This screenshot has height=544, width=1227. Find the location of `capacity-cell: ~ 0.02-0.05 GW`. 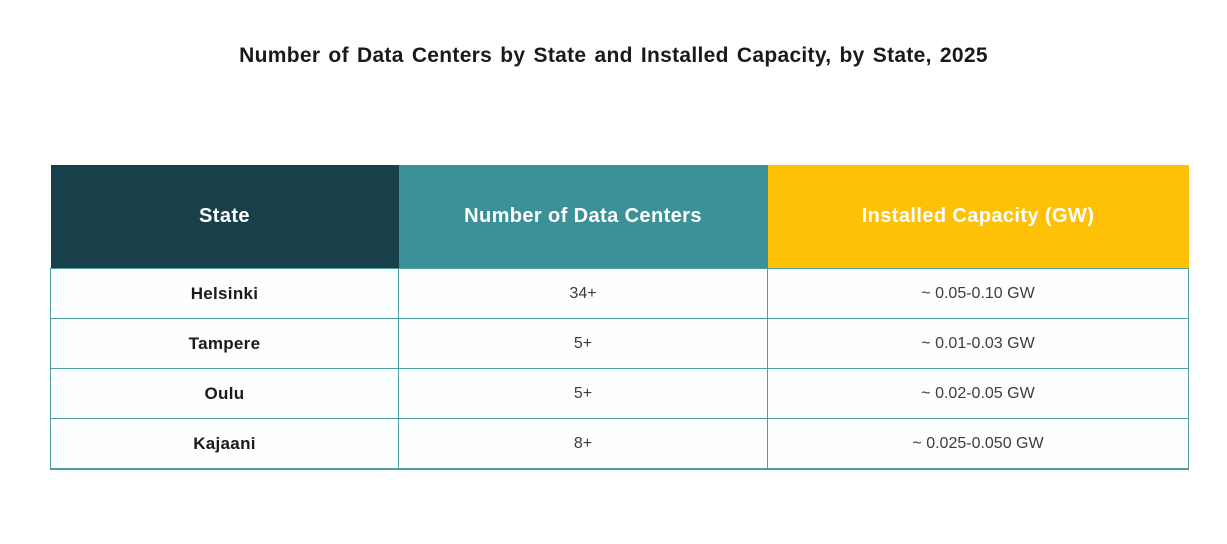

capacity-cell: ~ 0.02-0.05 GW is located at coordinates (978, 393).